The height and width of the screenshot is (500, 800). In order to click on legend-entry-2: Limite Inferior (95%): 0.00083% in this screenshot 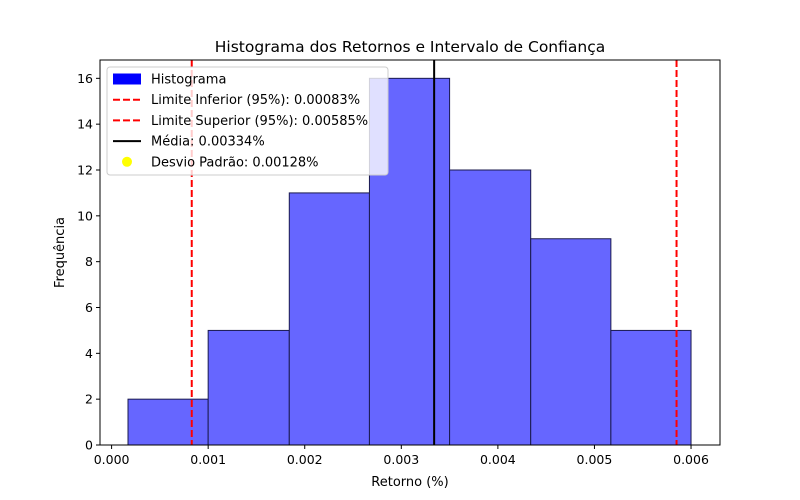, I will do `click(236, 100)`.